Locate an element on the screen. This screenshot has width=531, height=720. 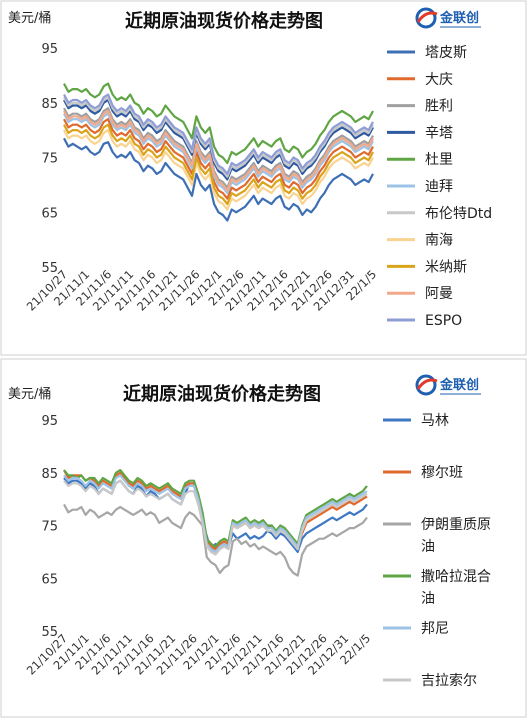
legend-label: 塔皮斯 is located at coordinates (446, 53).